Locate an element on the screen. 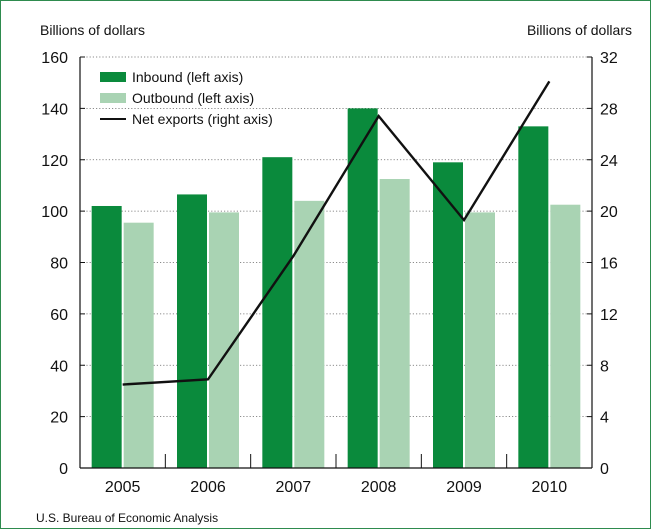 Image resolution: width=651 pixels, height=529 pixels. tick-label-right-16: 16 is located at coordinates (609, 264).